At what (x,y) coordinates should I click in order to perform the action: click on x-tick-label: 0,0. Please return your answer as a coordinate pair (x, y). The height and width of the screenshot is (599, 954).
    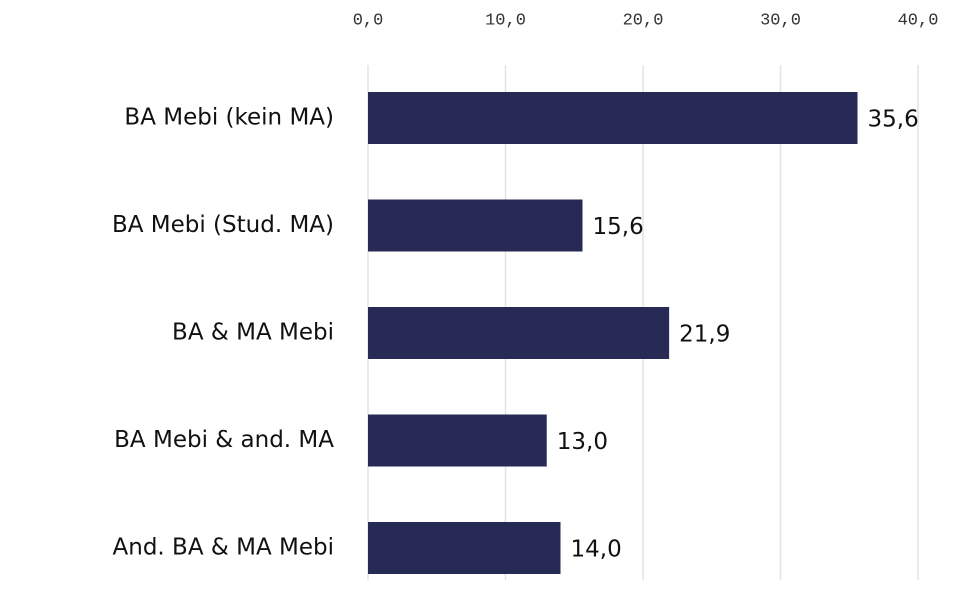
    Looking at the image, I should click on (368, 20).